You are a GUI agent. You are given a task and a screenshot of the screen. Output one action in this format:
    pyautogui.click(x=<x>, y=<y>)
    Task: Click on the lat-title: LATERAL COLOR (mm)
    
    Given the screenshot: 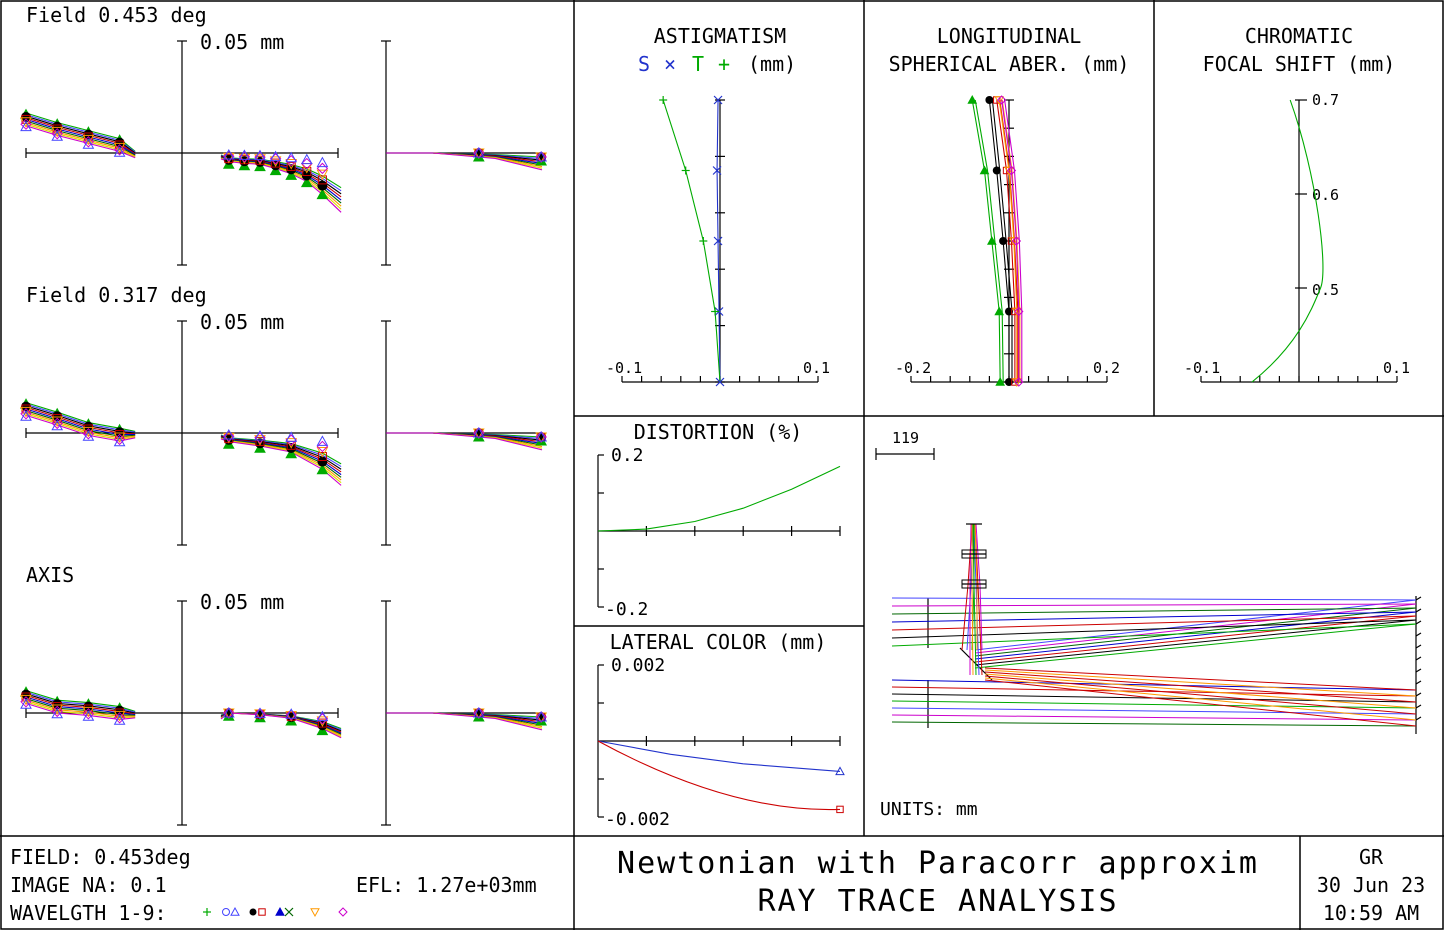 What is the action you would take?
    pyautogui.click(x=718, y=642)
    